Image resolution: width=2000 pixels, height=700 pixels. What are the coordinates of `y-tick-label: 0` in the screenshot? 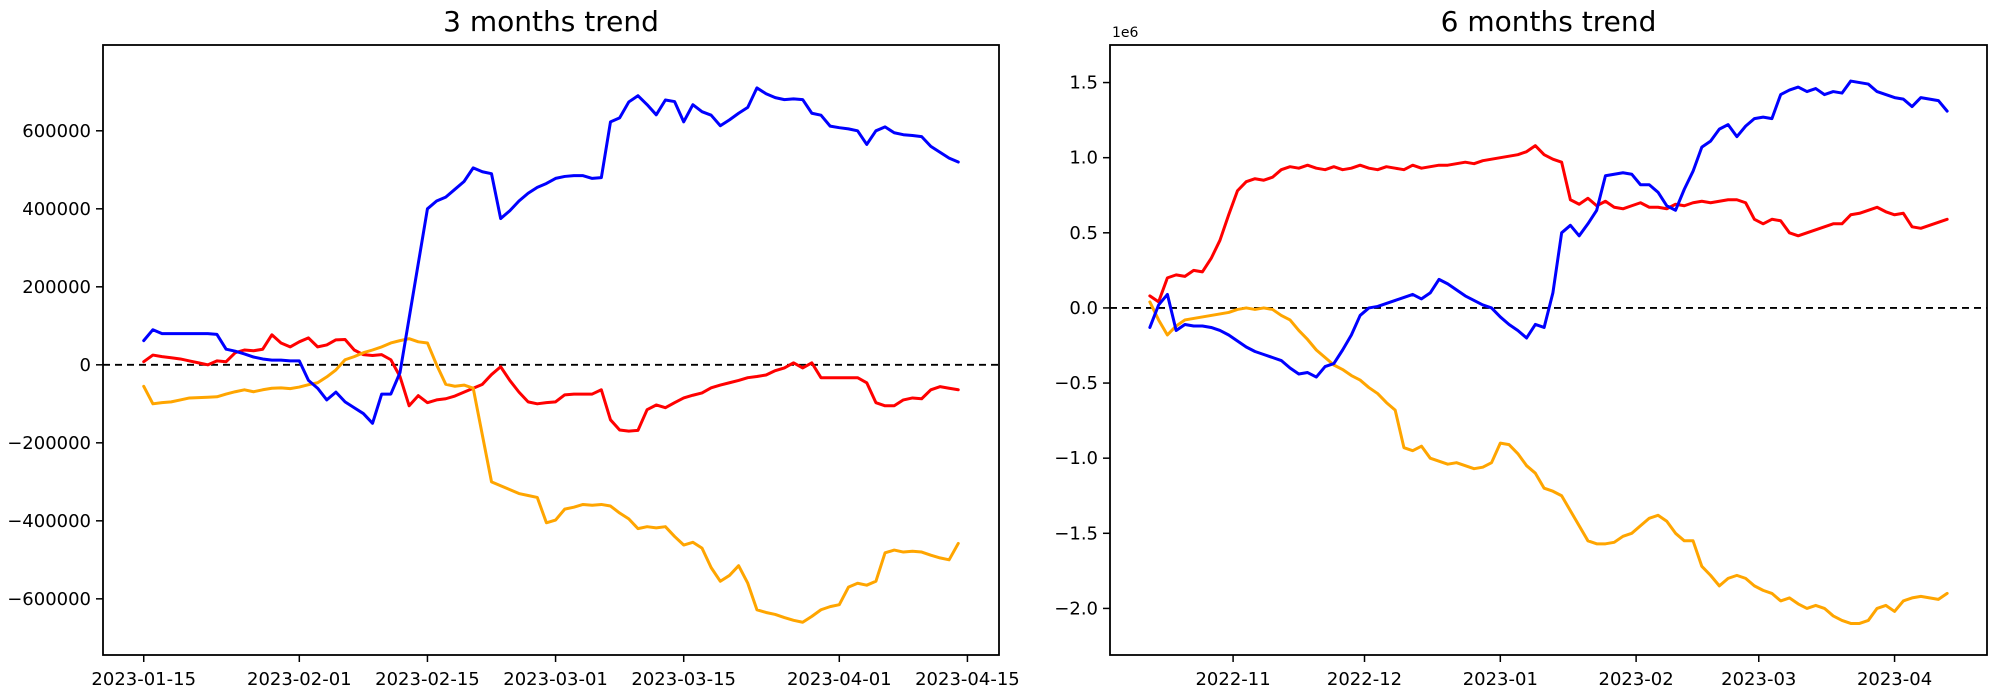 It's located at (85, 365).